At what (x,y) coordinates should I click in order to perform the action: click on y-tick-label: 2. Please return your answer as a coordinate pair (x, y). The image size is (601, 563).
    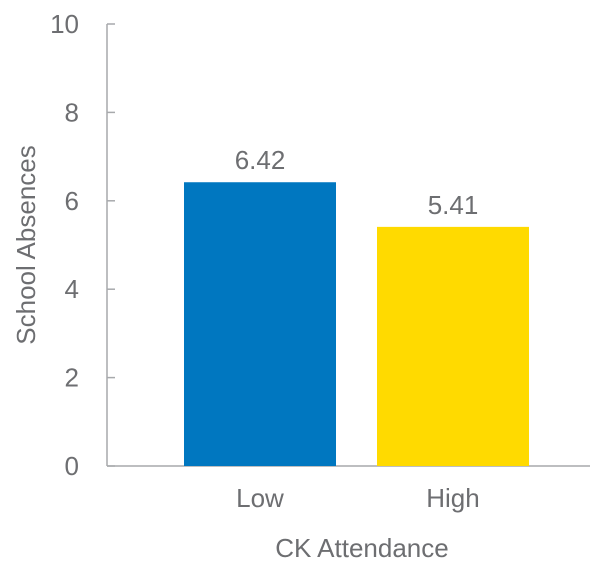
    Looking at the image, I should click on (72, 378).